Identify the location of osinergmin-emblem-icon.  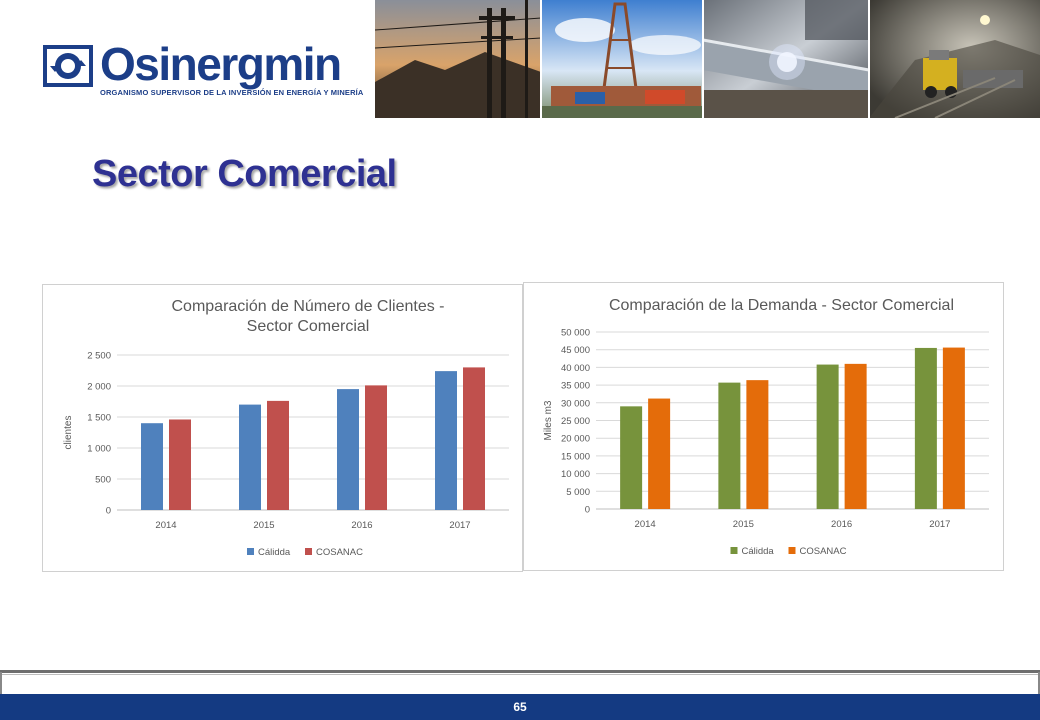
(68, 66).